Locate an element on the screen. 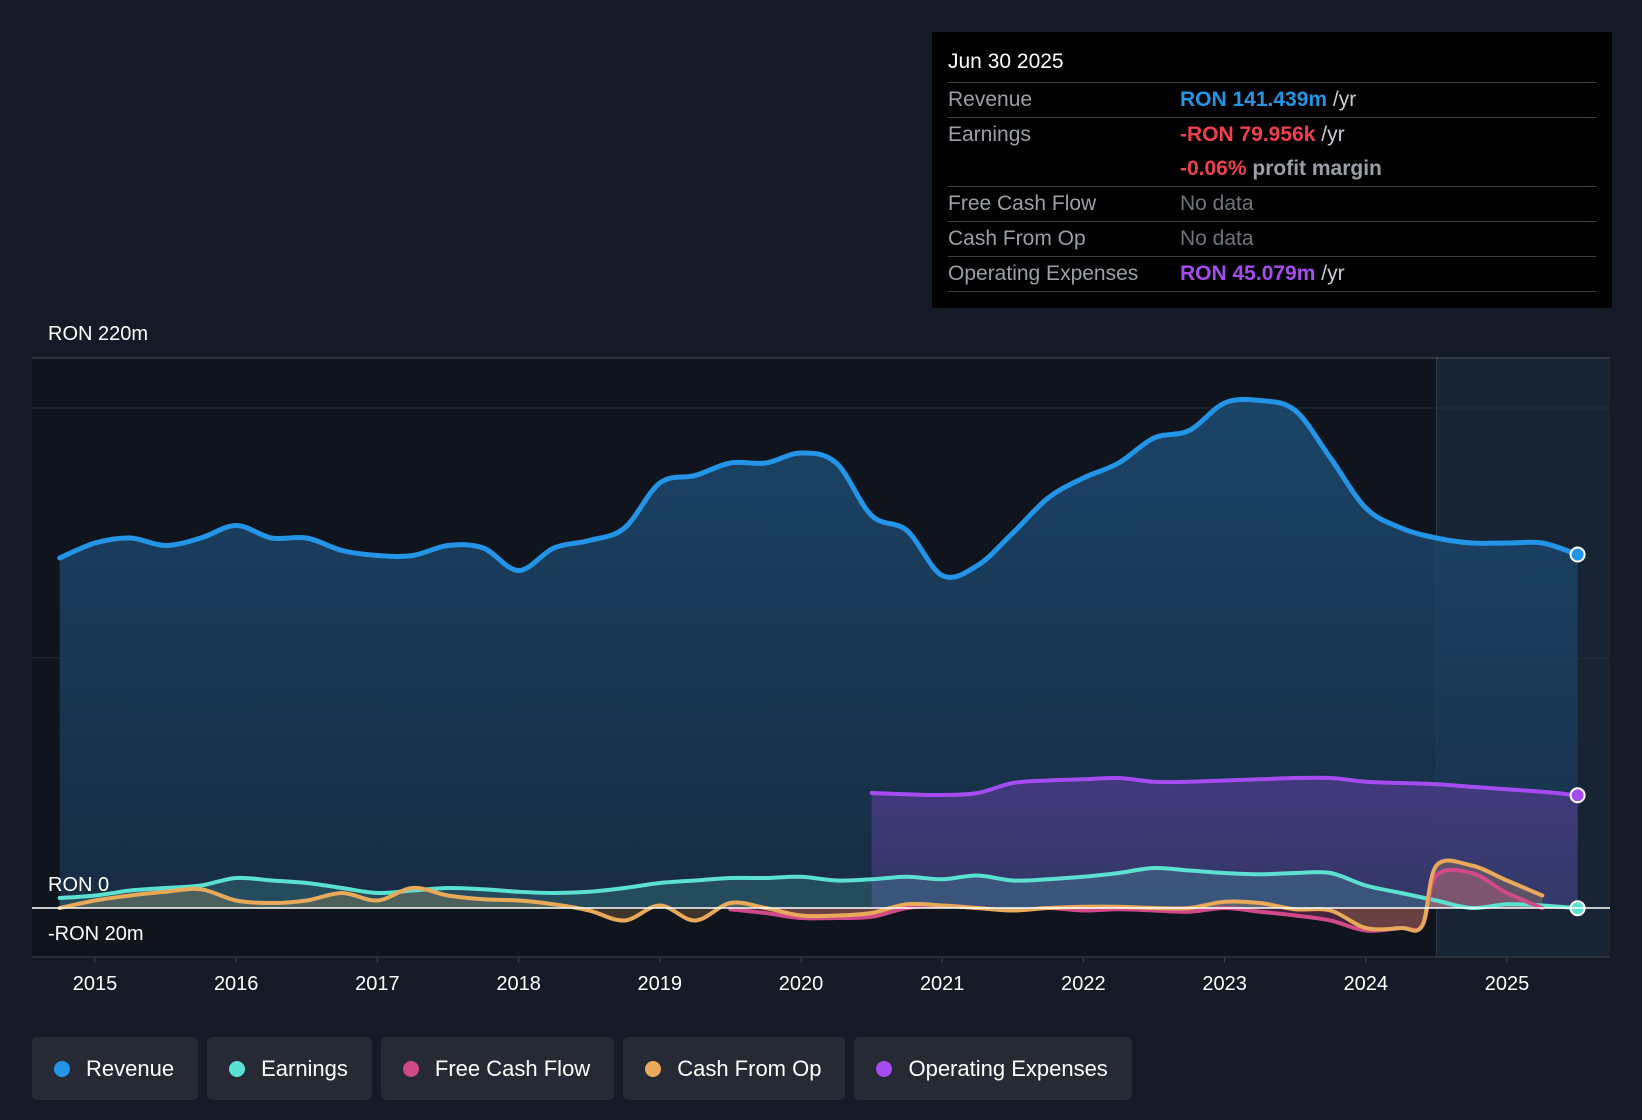 This screenshot has width=1642, height=1120. legend-item-revenue: Revenue is located at coordinates (115, 1068).